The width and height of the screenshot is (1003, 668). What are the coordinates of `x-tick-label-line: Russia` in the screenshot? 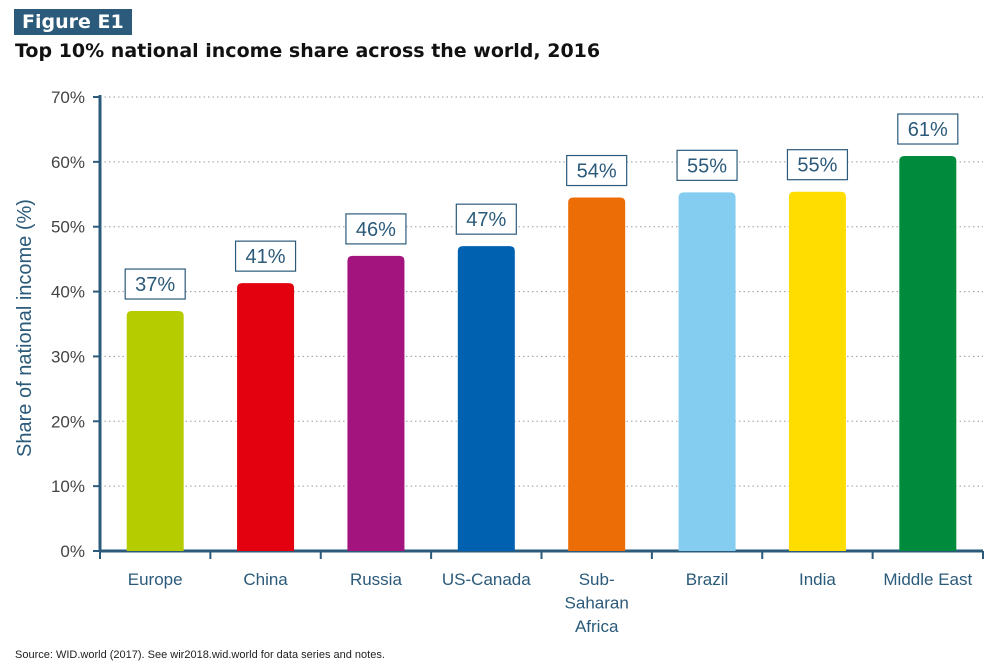 It's located at (376, 579).